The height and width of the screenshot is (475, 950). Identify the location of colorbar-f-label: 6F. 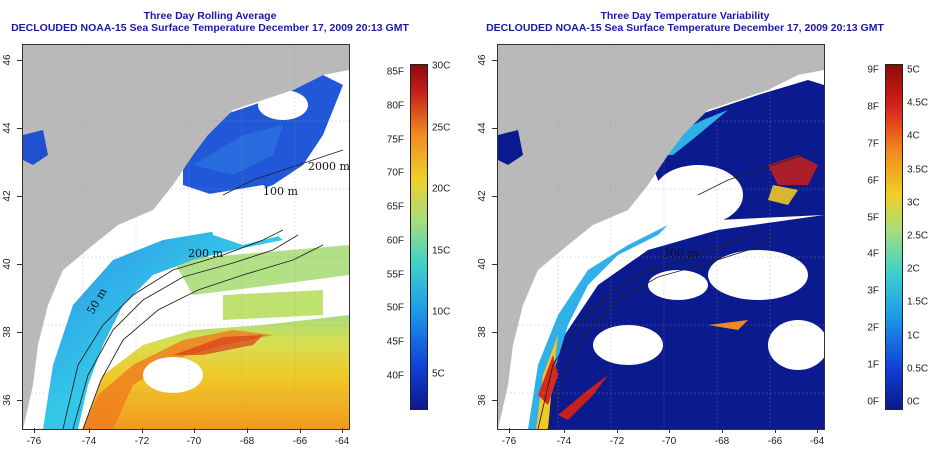
(873, 181).